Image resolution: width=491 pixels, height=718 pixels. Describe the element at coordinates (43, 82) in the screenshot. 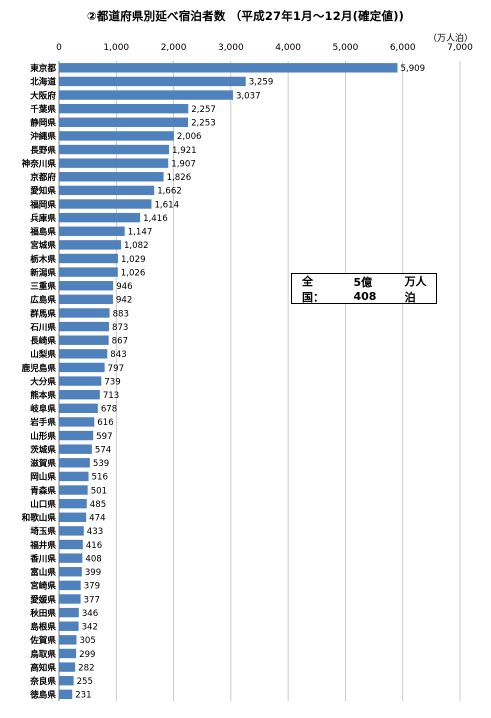

I see `category-label: 北海道` at that location.